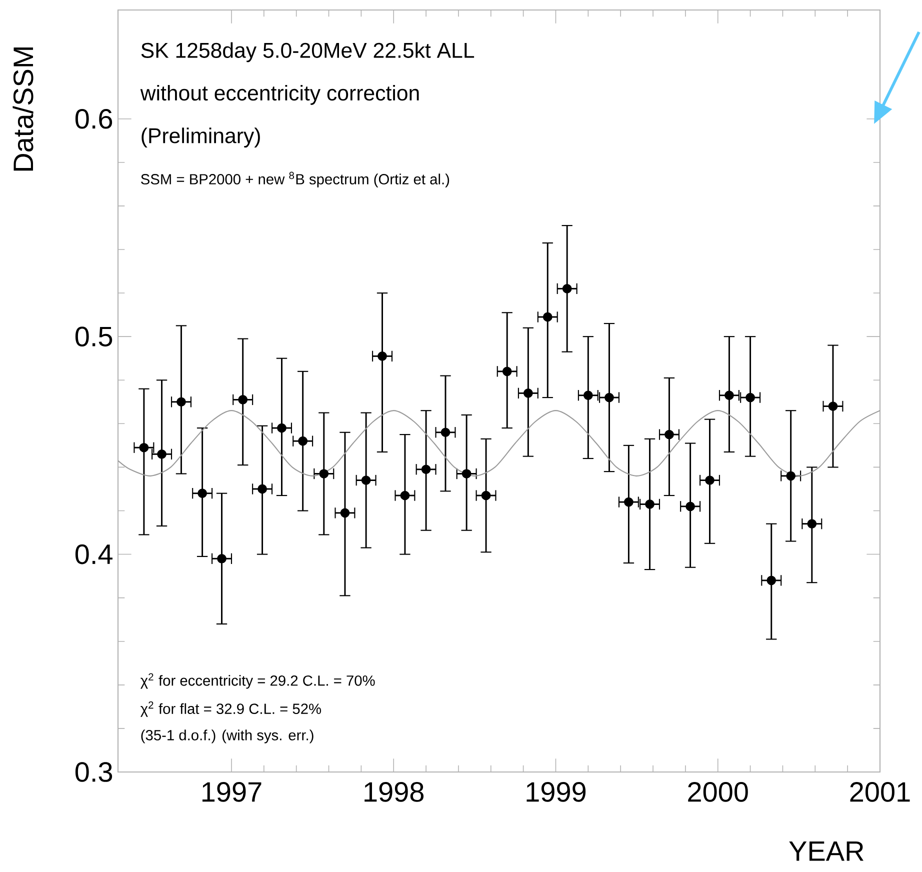  Describe the element at coordinates (231, 709) in the screenshot. I see `annotation: χ$^{2}$ for flat = 32.9 C.L. = 52%` at that location.